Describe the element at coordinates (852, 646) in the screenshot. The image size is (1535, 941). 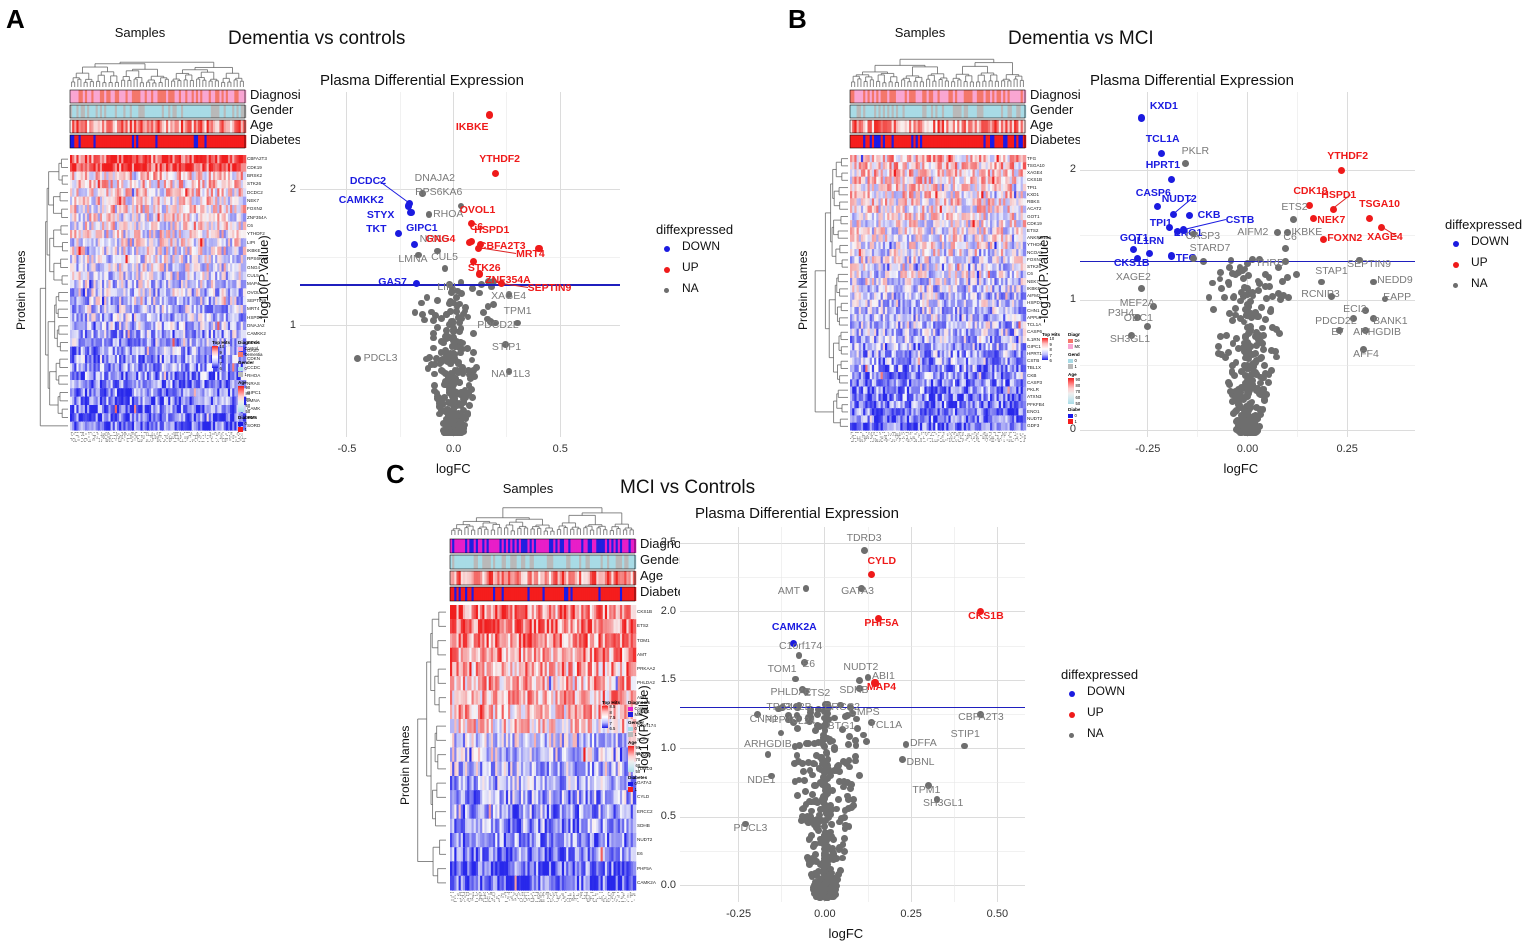
I see `gridline-y-minor` at that location.